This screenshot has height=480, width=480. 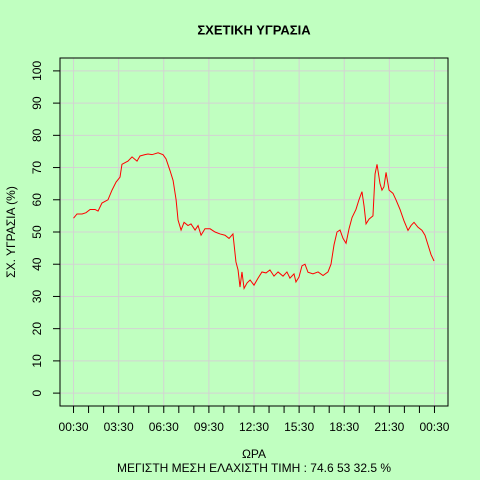 What do you see at coordinates (37, 103) in the screenshot?
I see `y-tick-label: 90` at bounding box center [37, 103].